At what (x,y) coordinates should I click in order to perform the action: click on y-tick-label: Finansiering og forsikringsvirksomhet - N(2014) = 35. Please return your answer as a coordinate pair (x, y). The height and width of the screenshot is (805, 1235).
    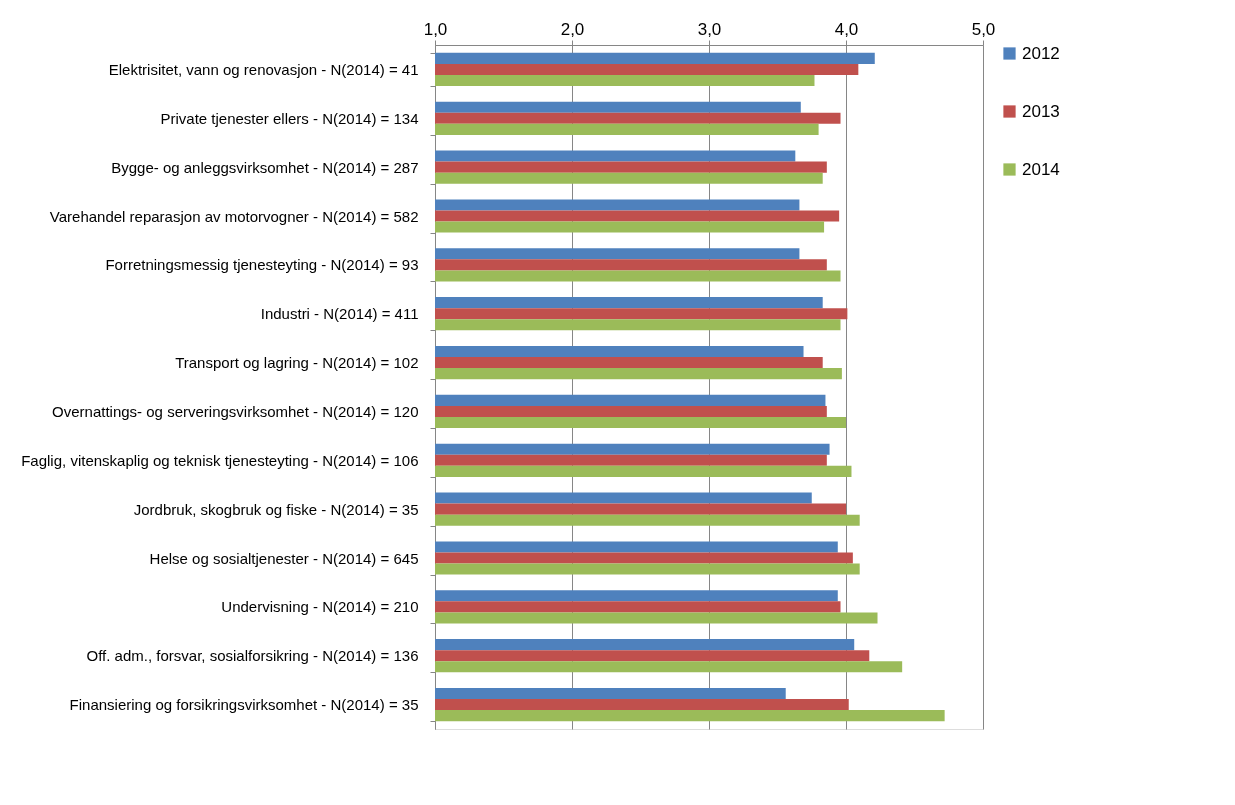
    Looking at the image, I should click on (244, 705).